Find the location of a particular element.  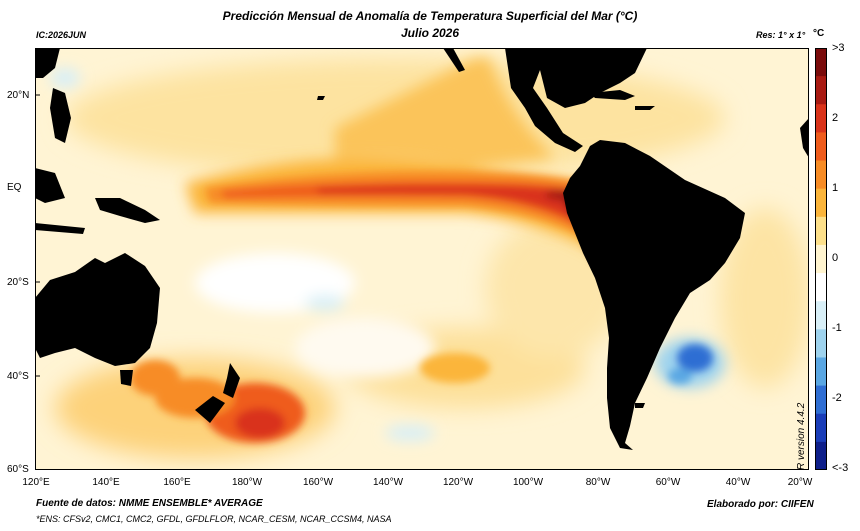

tasmania is located at coordinates (126, 378).